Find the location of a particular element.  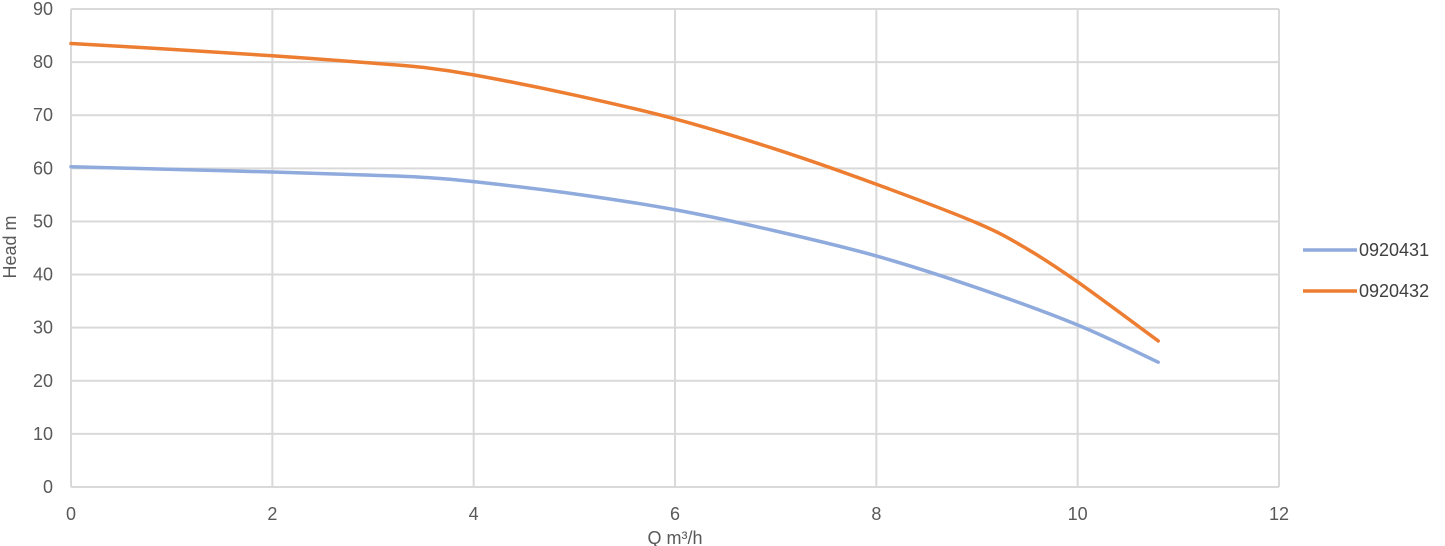

x-tick-label: 10 is located at coordinates (1078, 514).